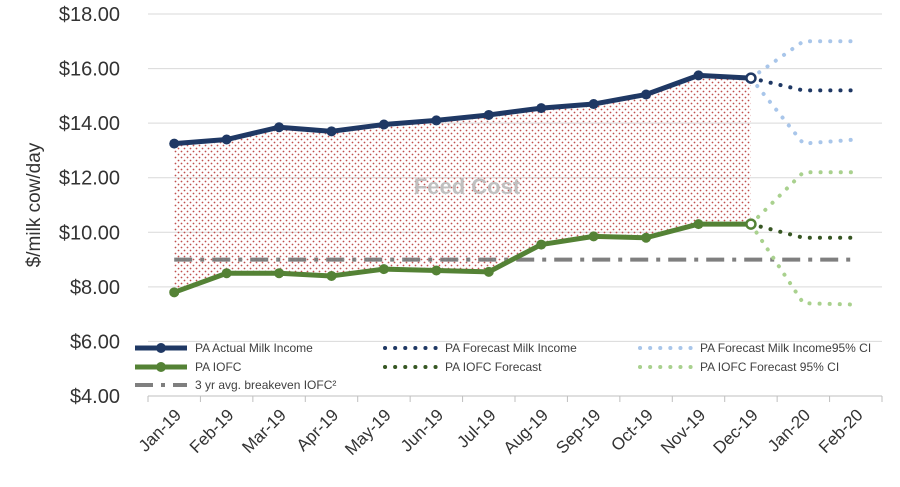 The height and width of the screenshot is (487, 900). What do you see at coordinates (803, 264) in the screenshot?
I see `iofc-ci-lower-line` at bounding box center [803, 264].